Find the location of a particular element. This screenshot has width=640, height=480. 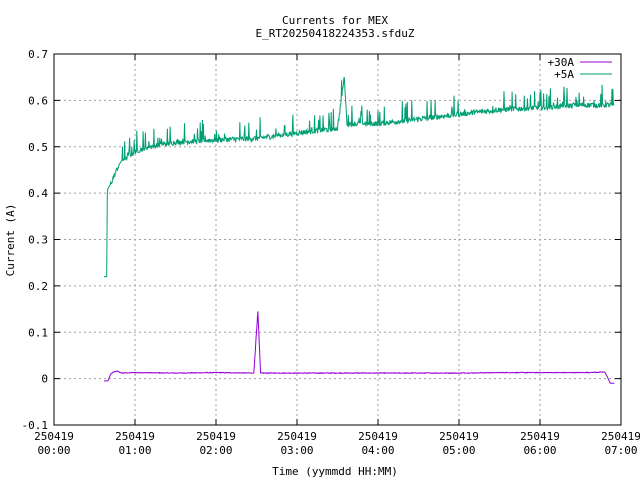

x-tick-time: 03:00 is located at coordinates (296, 450).